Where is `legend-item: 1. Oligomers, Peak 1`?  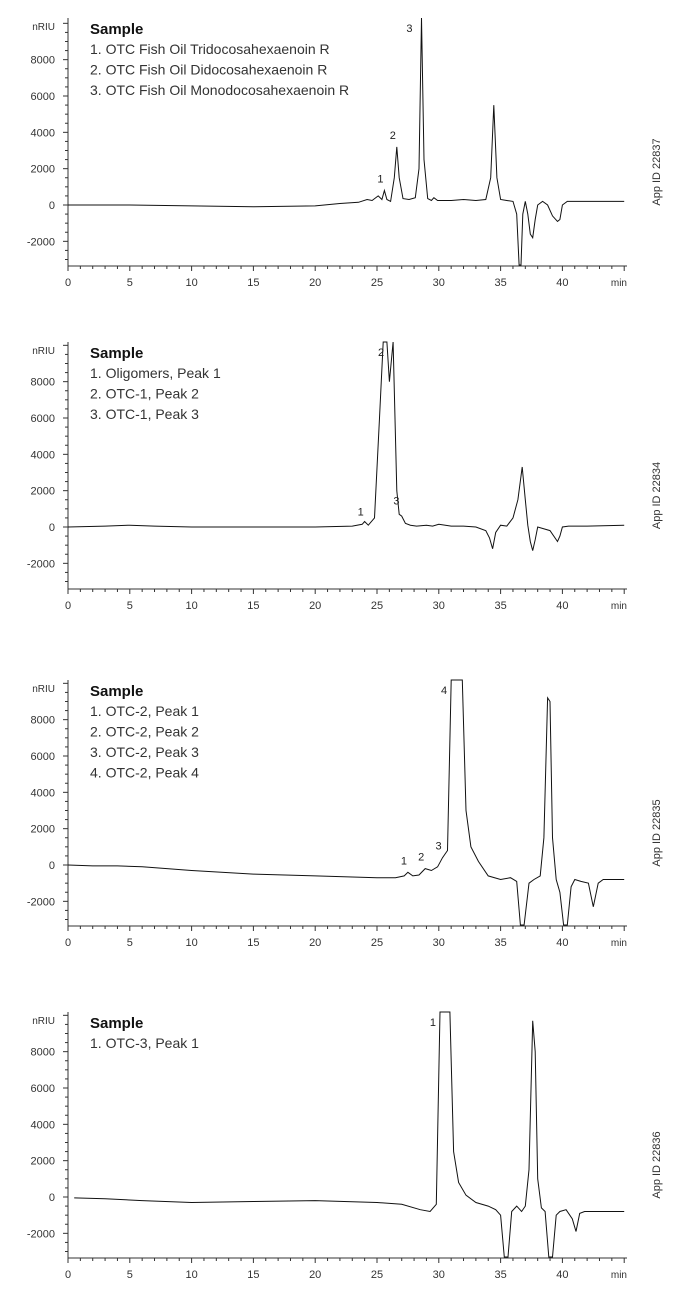 legend-item: 1. Oligomers, Peak 1 is located at coordinates (155, 373).